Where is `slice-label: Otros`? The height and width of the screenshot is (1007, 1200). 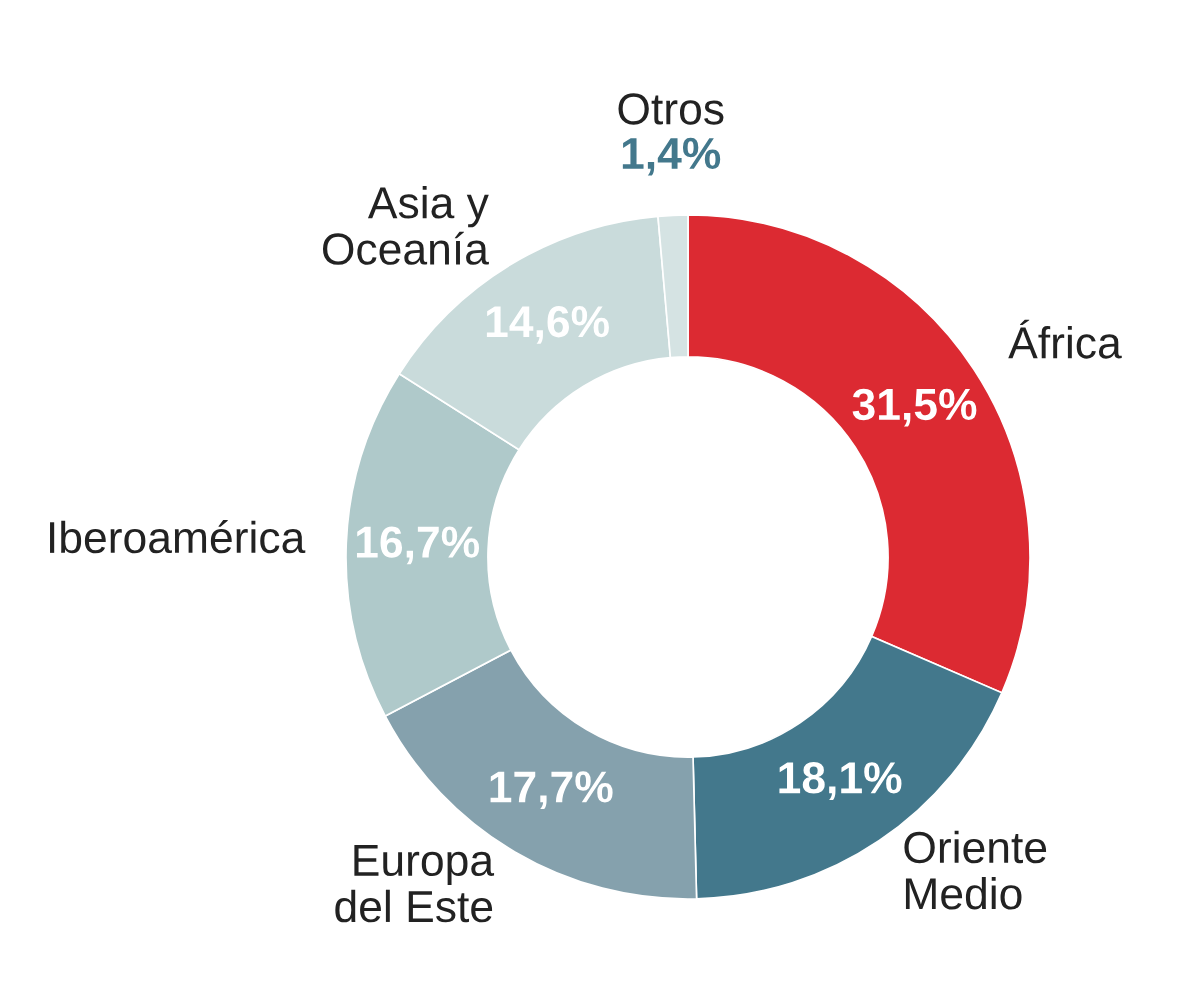 slice-label: Otros is located at coordinates (671, 109).